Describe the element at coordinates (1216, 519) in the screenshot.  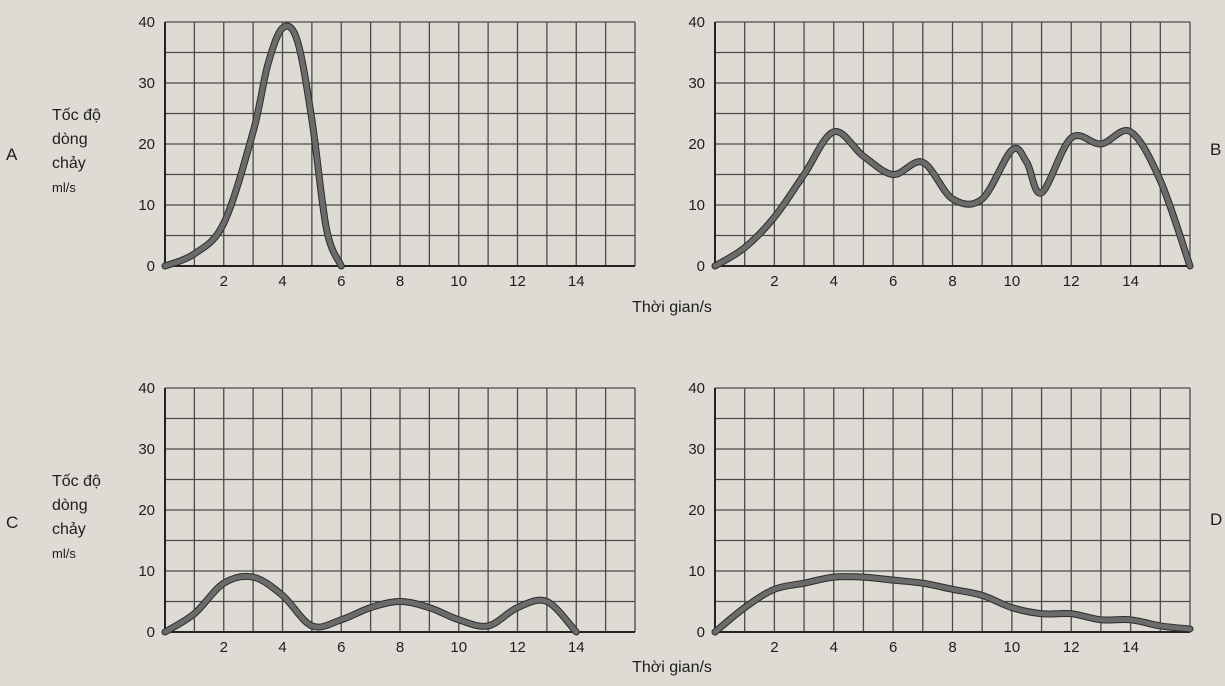
I see `panel-letter: D` at that location.